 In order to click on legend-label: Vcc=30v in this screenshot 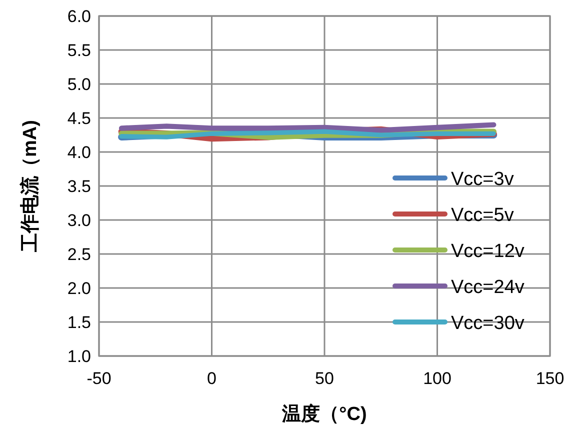, I will do `click(488, 323)`.